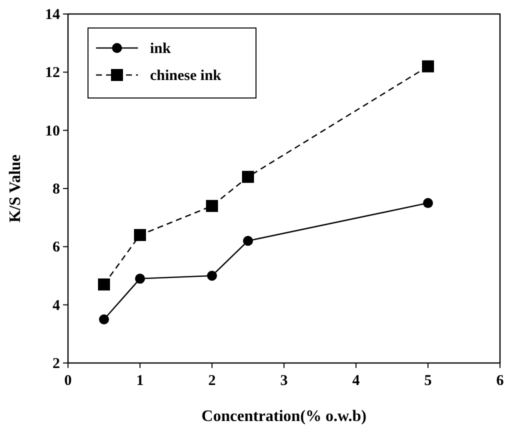  What do you see at coordinates (356, 381) in the screenshot?
I see `x-tick-label: 4` at bounding box center [356, 381].